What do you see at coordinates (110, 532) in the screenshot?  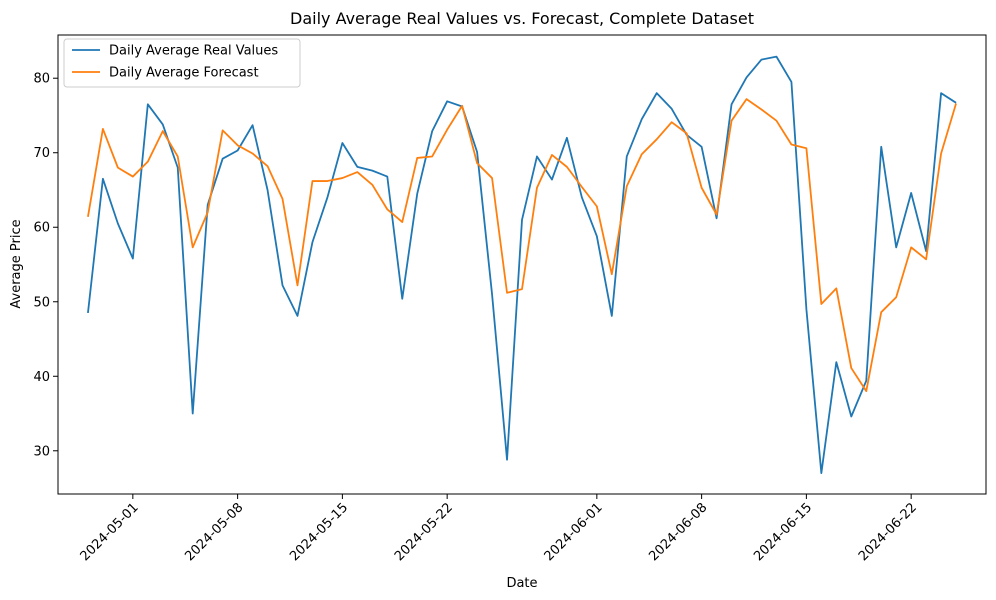 I see `x-tick-label: 2024-05-01` at bounding box center [110, 532].